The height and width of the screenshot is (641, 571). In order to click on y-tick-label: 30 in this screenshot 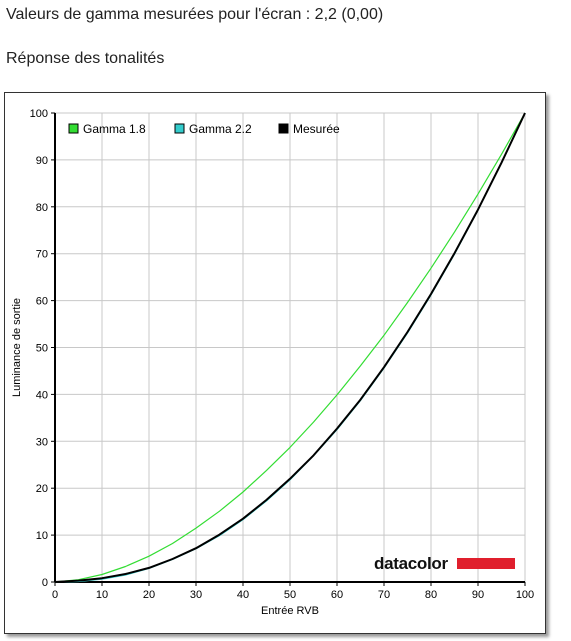, I will do `click(42, 442)`.